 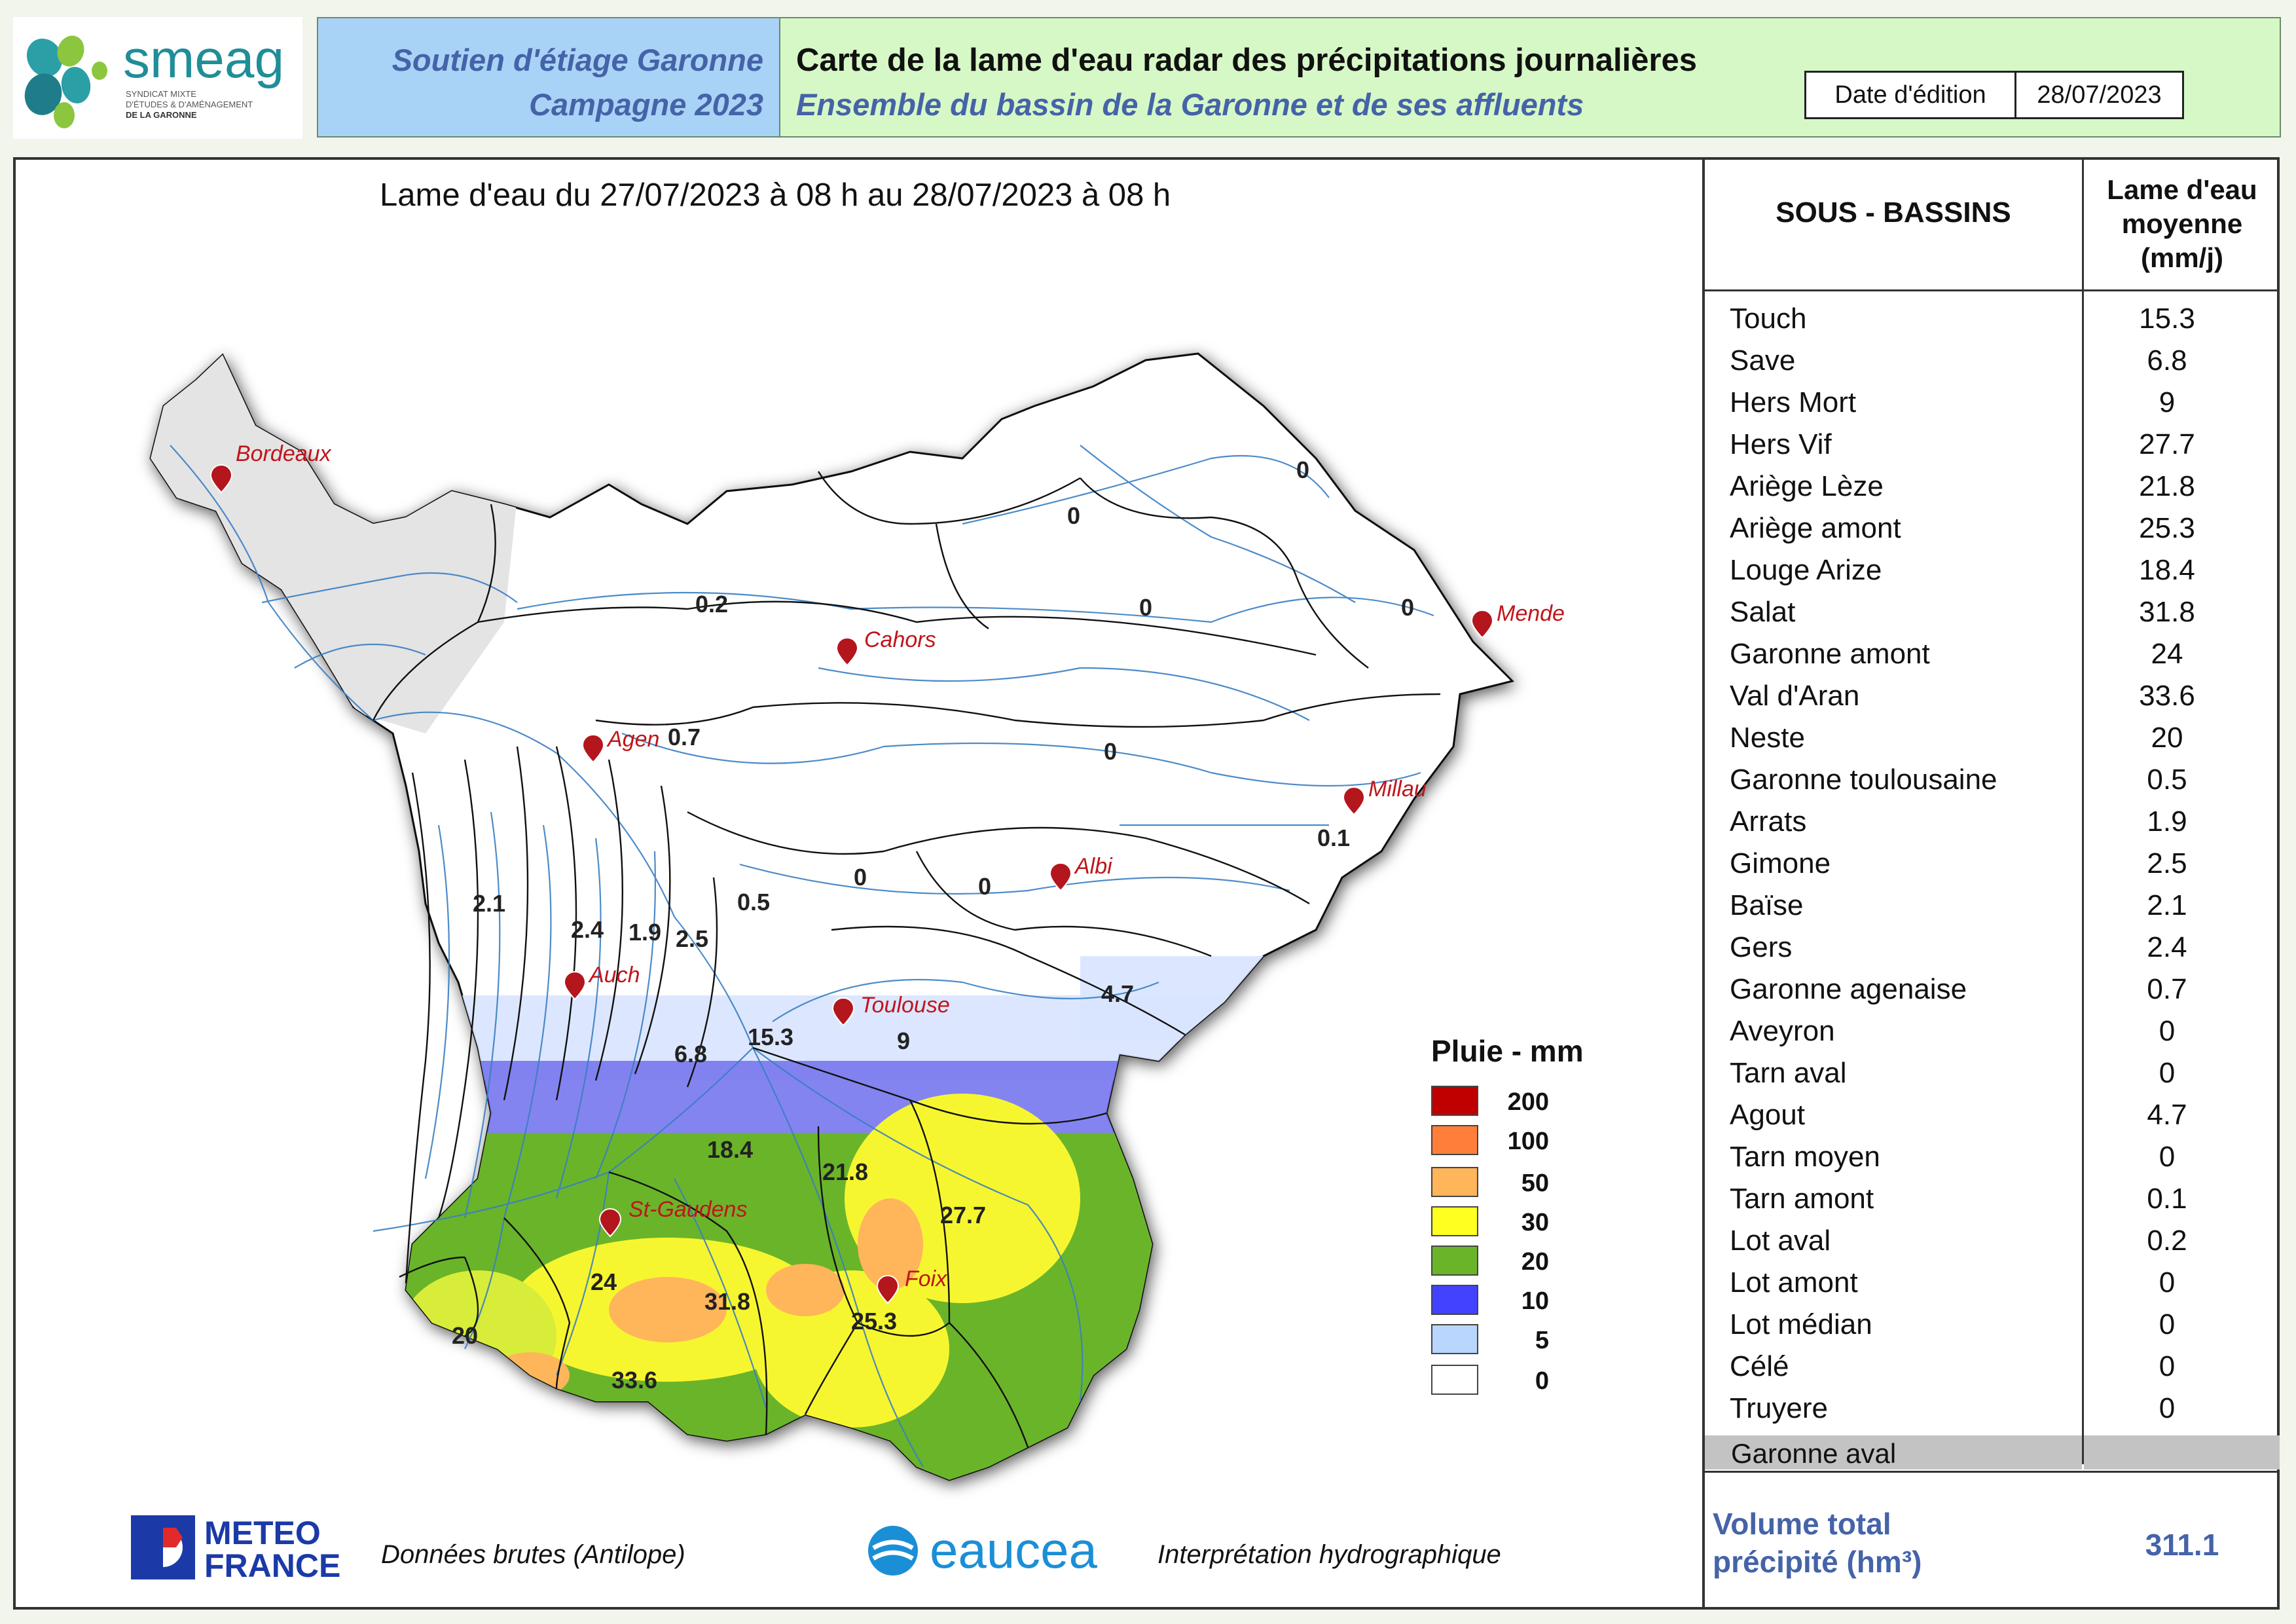 I want to click on table-header-value-line-3: (mm/j), so click(x=2182, y=257).